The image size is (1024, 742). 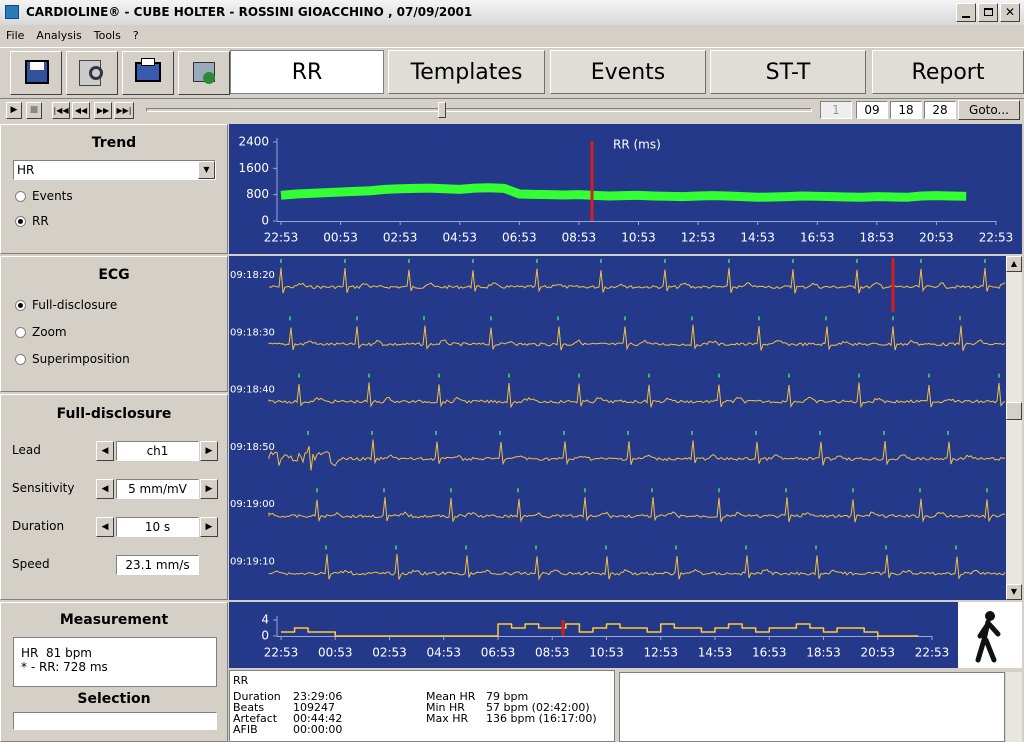 What do you see at coordinates (59, 35) in the screenshot?
I see `menu-item: Analysis` at bounding box center [59, 35].